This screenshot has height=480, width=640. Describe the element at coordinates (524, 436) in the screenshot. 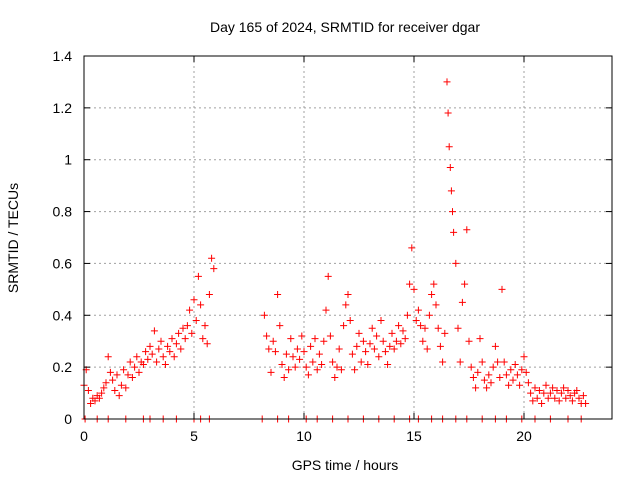

I see `x-tick-label: 20` at that location.